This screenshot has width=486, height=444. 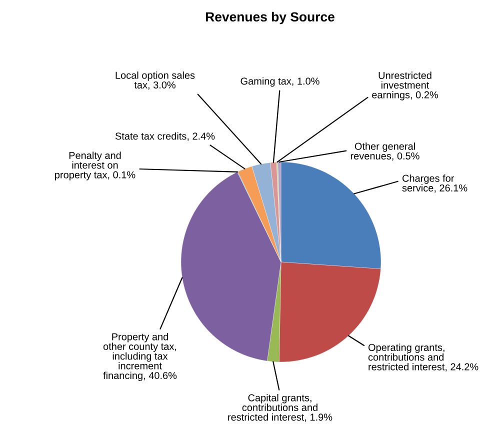 I want to click on slice-label: Penalty and interest on property tax, 0.1%, so click(x=95, y=166).